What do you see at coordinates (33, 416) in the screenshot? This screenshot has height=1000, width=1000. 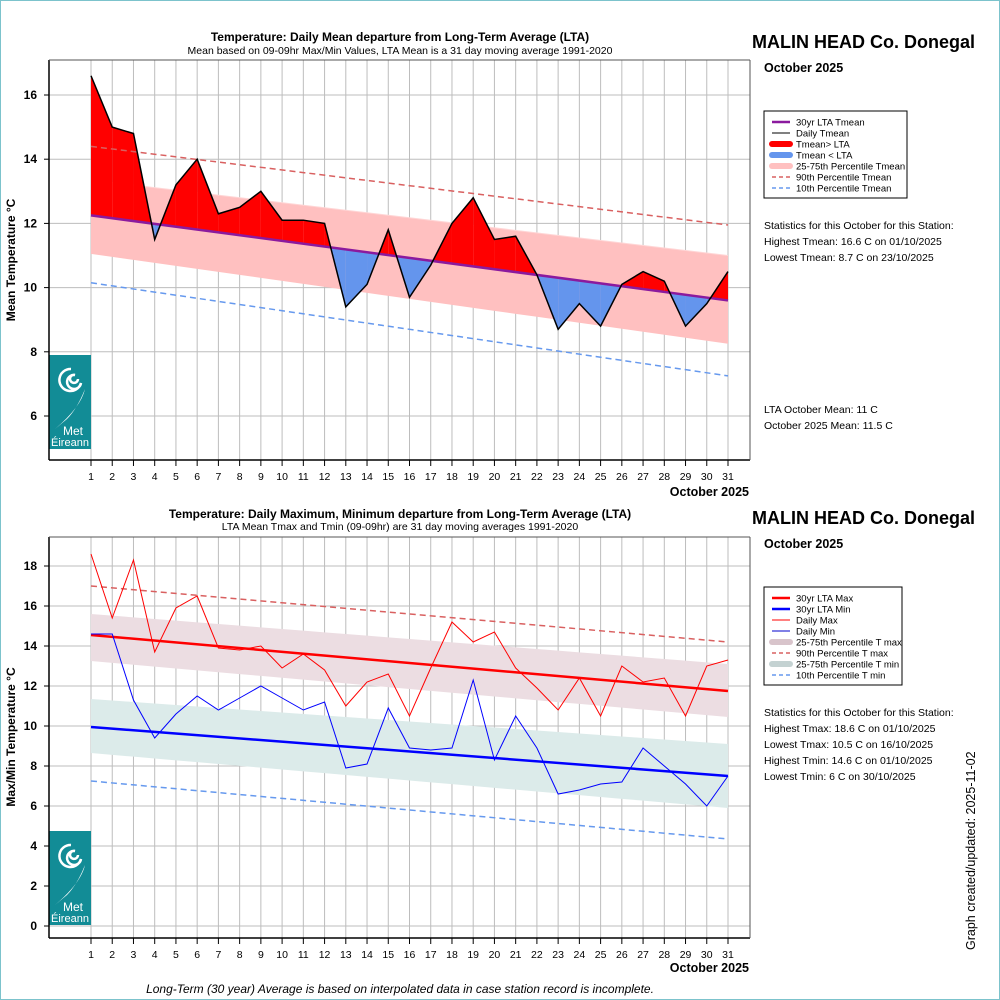 I see `y-tick-label: 6` at bounding box center [33, 416].